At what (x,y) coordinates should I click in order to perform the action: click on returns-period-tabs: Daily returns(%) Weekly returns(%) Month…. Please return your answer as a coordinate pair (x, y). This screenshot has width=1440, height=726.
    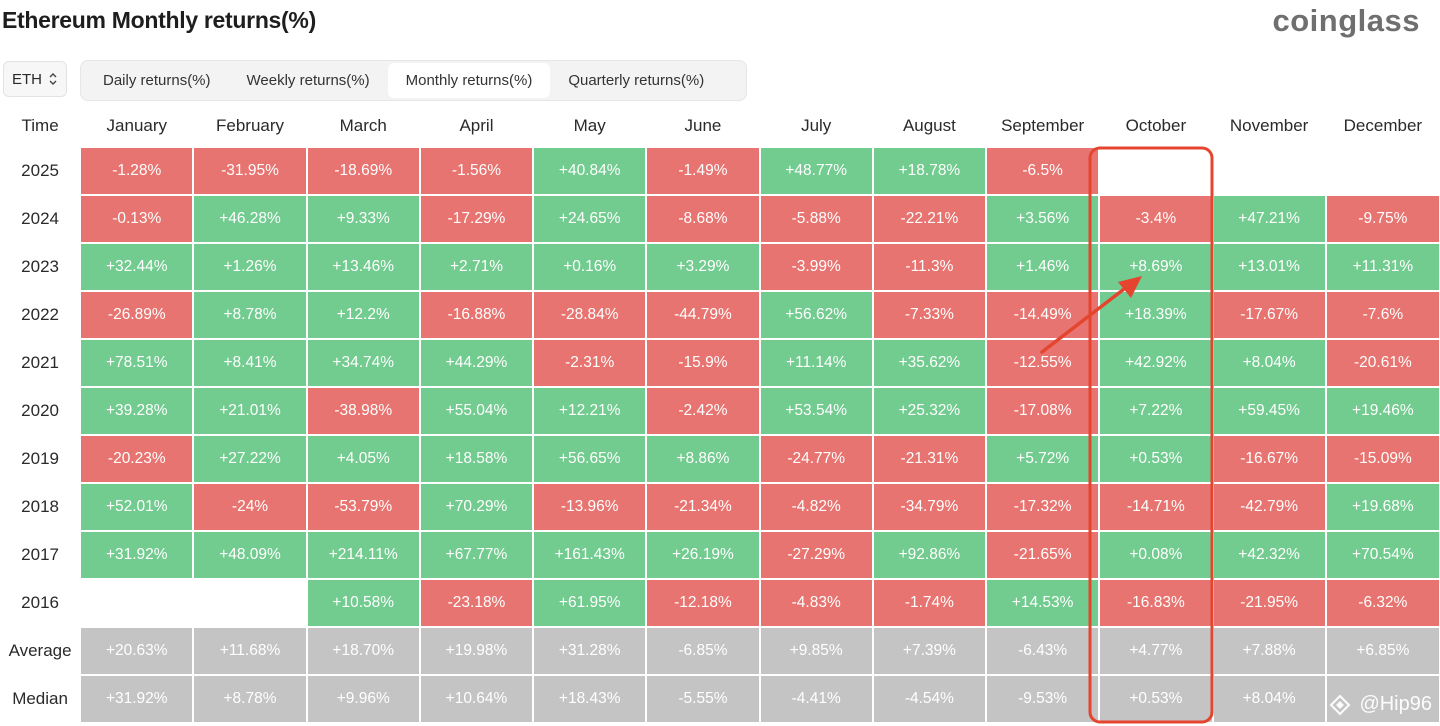
    Looking at the image, I should click on (413, 80).